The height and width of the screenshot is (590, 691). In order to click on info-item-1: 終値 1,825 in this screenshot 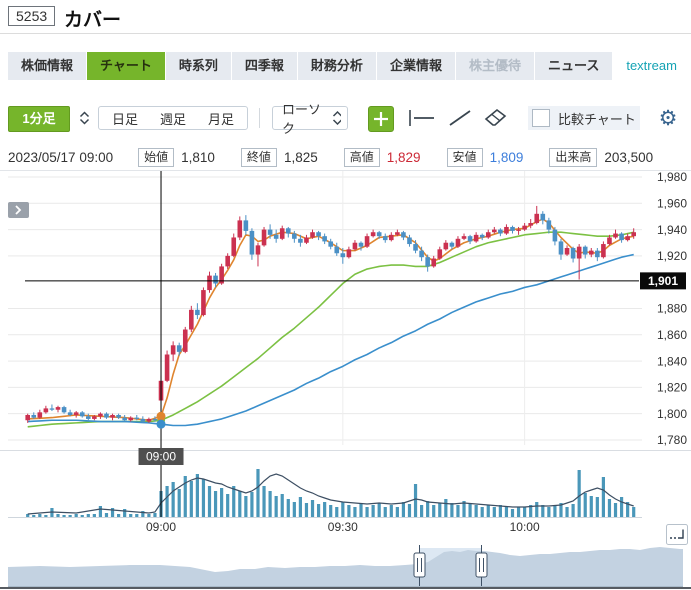, I will do `click(279, 157)`.